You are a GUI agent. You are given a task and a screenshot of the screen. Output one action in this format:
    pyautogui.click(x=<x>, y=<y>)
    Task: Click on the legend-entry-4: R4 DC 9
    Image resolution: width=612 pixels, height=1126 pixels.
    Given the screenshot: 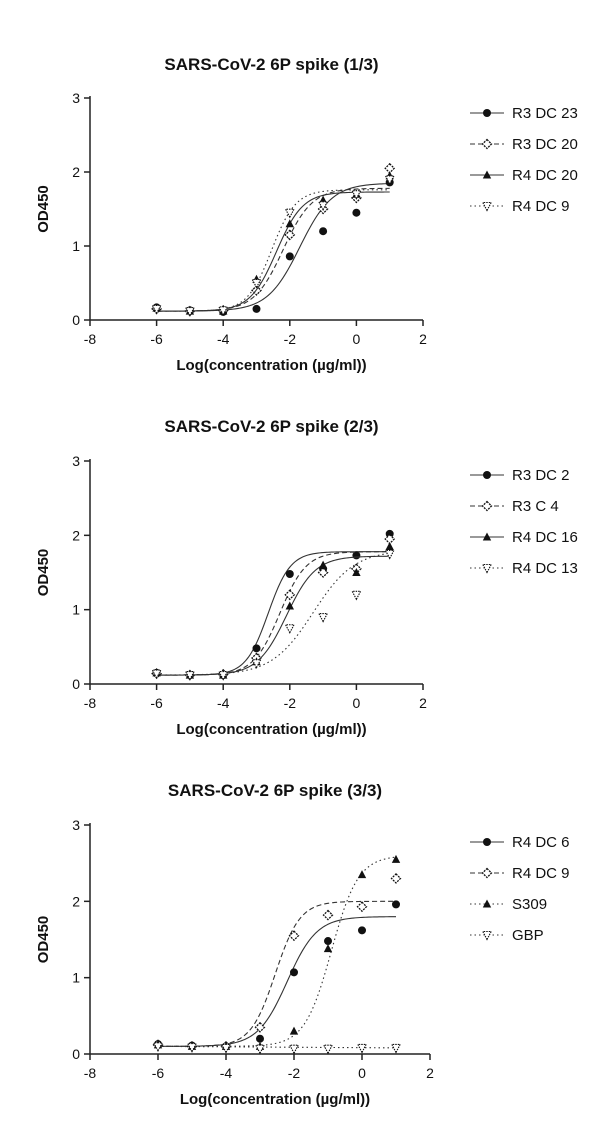 What is the action you would take?
    pyautogui.click(x=520, y=206)
    